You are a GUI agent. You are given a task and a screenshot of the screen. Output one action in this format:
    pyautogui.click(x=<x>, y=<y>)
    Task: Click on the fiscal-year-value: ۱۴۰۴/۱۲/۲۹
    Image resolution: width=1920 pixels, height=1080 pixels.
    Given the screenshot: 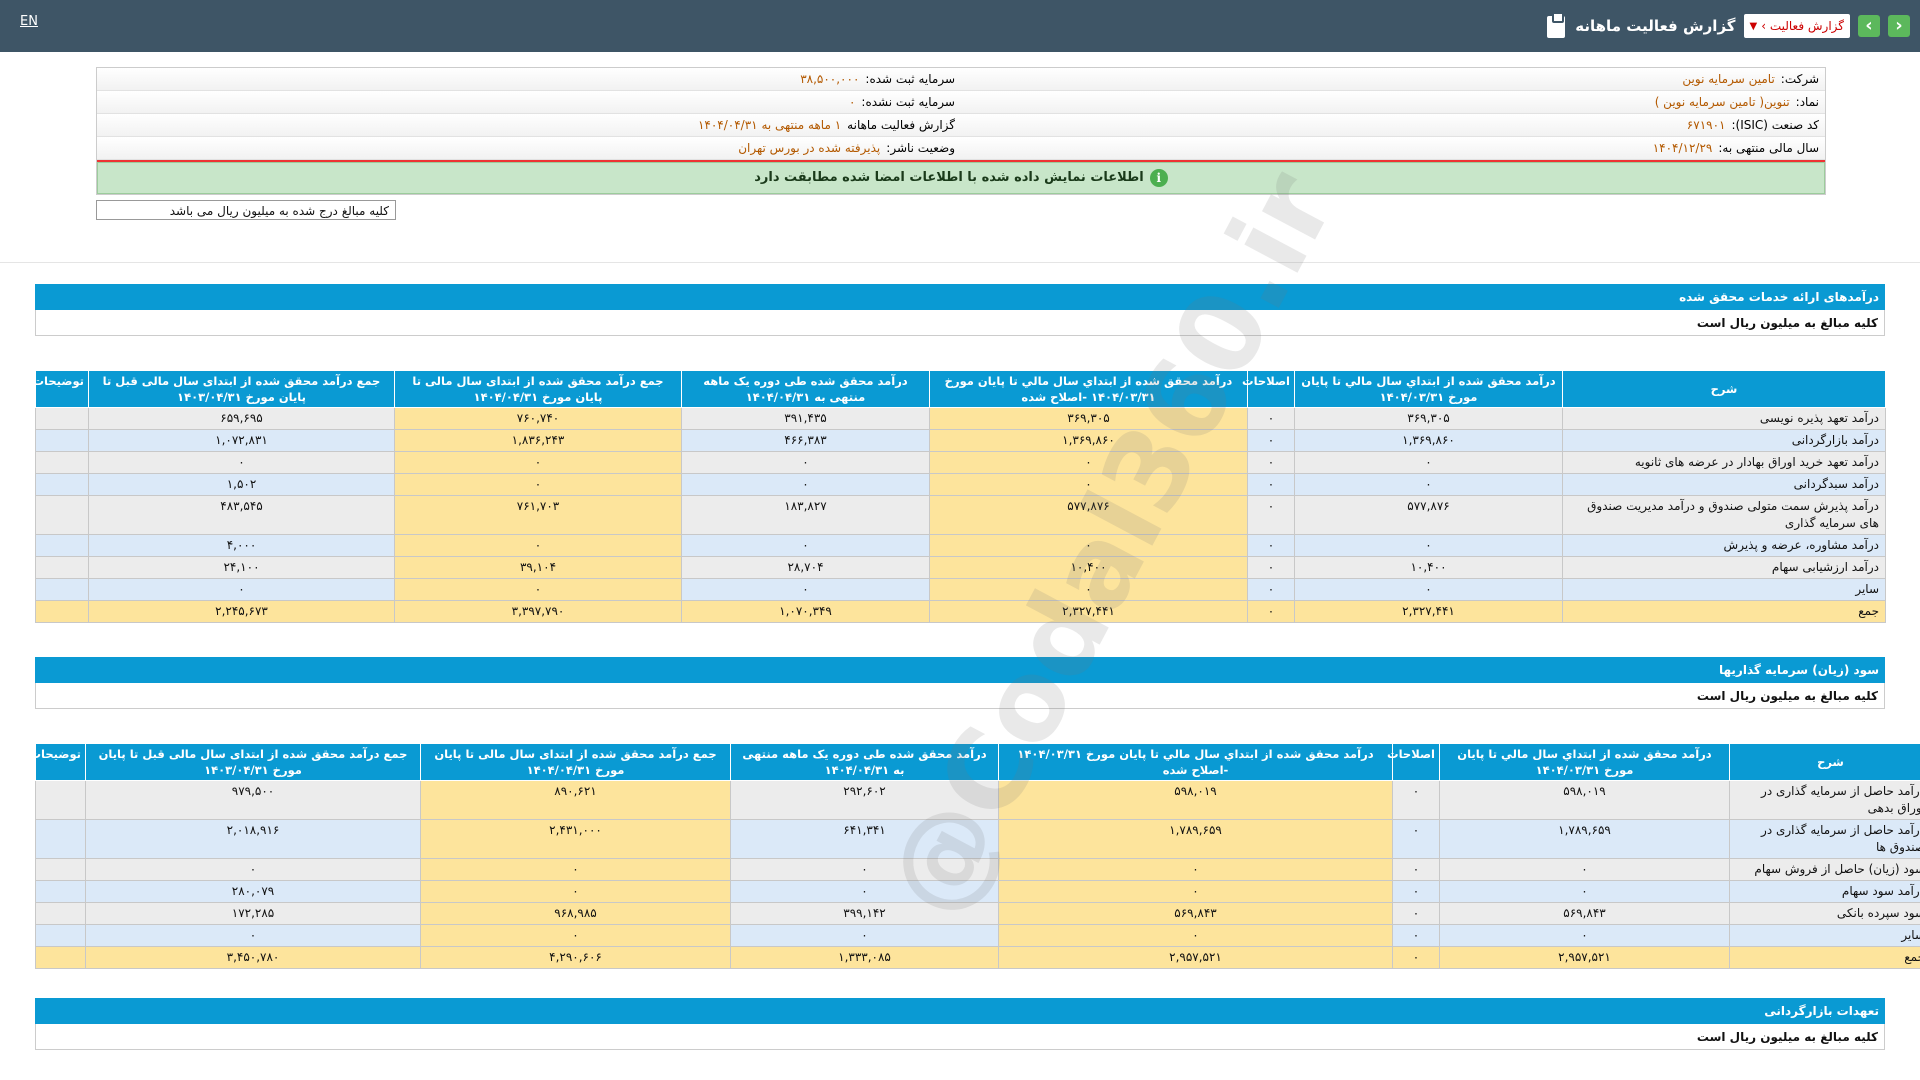 What is the action you would take?
    pyautogui.click(x=1682, y=148)
    